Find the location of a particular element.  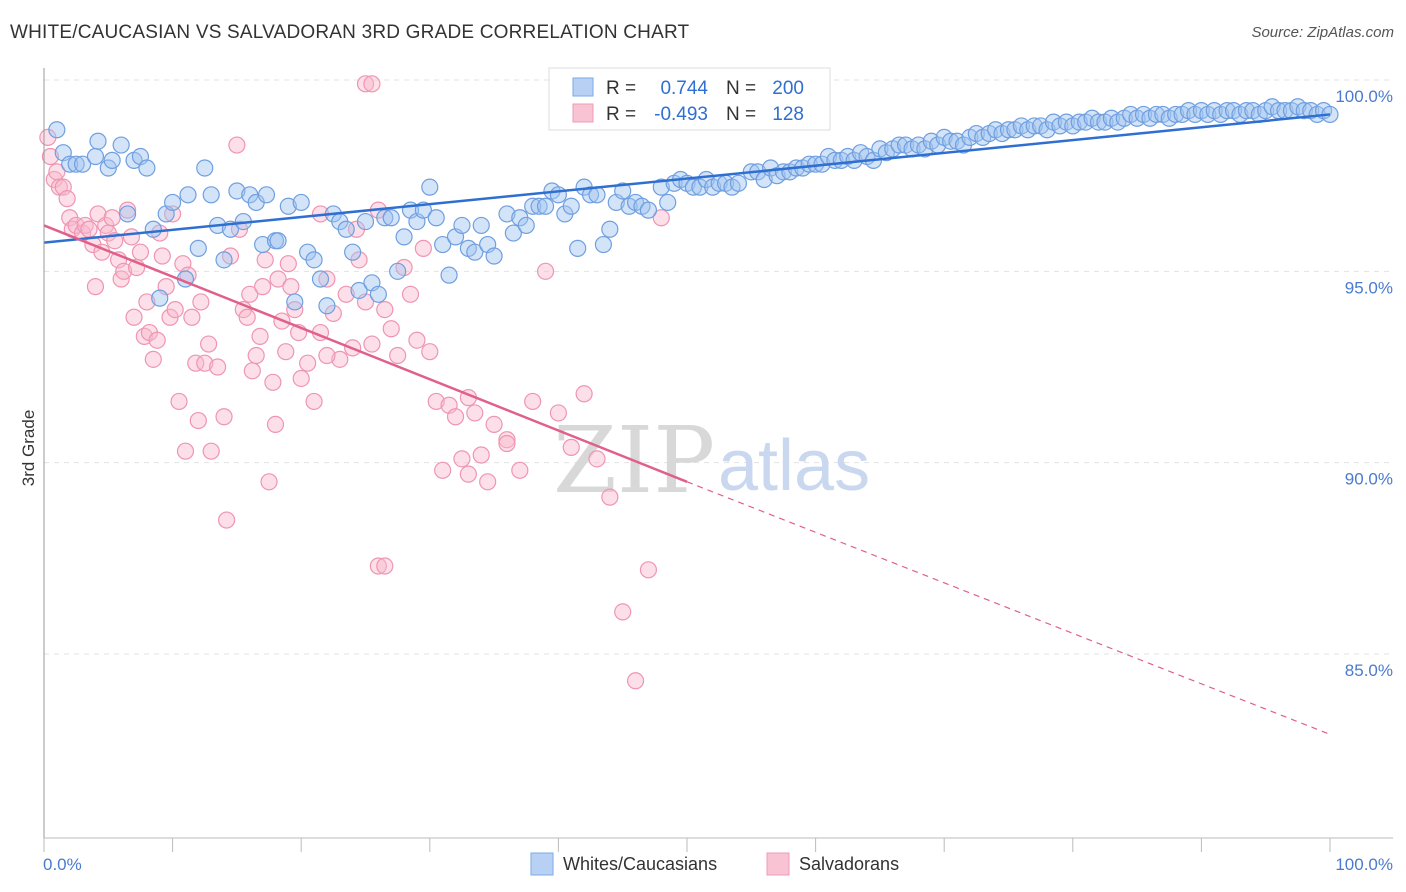

legend-n-label-2: N = is located at coordinates (741, 114).